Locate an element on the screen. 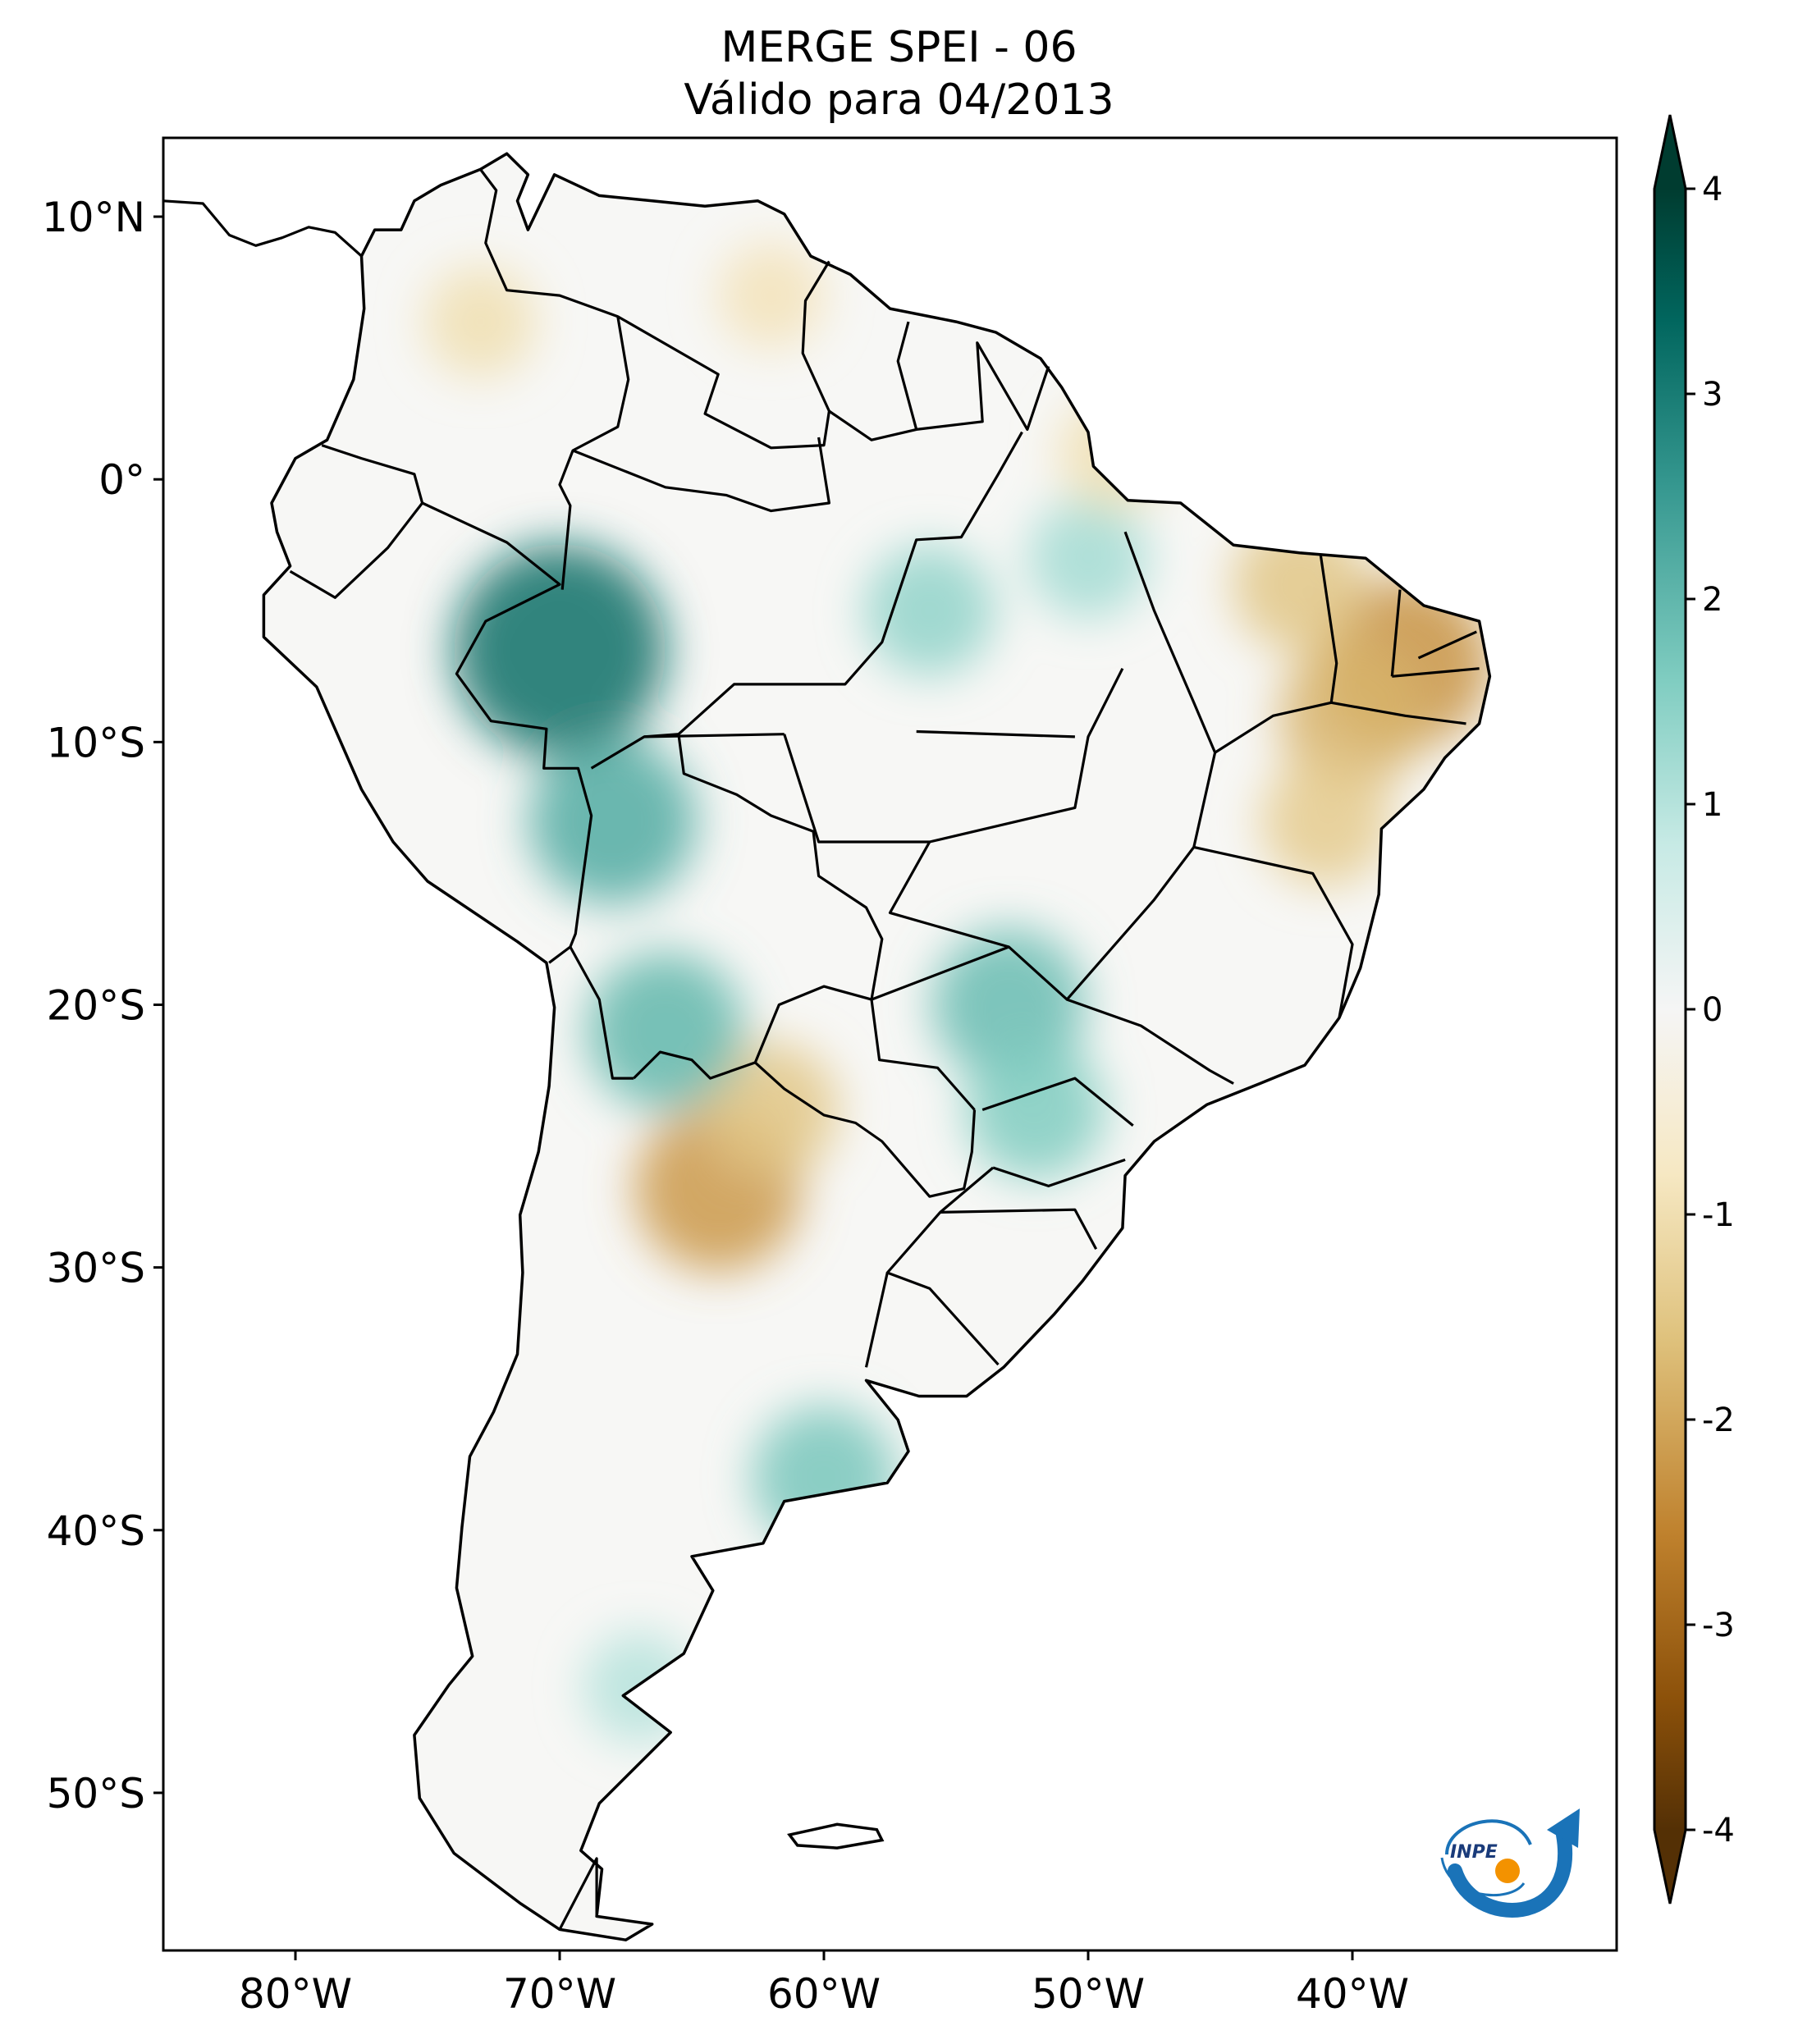 The height and width of the screenshot is (2044, 1798). lon-tick-label: 50°W is located at coordinates (1088, 1994).